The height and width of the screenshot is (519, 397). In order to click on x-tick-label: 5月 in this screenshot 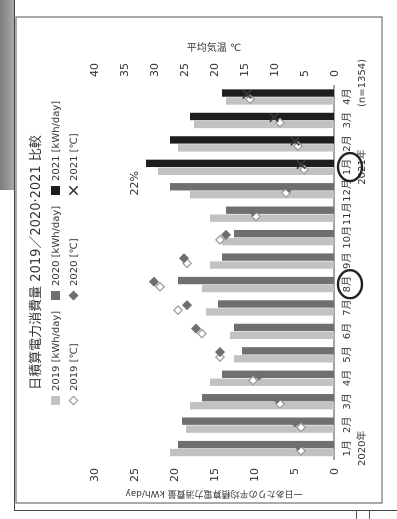, I will do `click(347, 354)`.